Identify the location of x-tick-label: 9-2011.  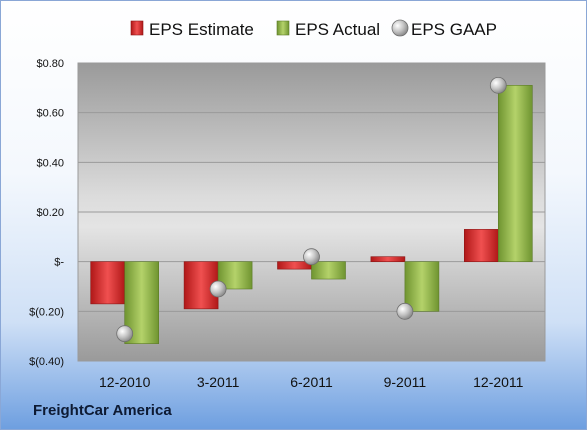
(405, 382).